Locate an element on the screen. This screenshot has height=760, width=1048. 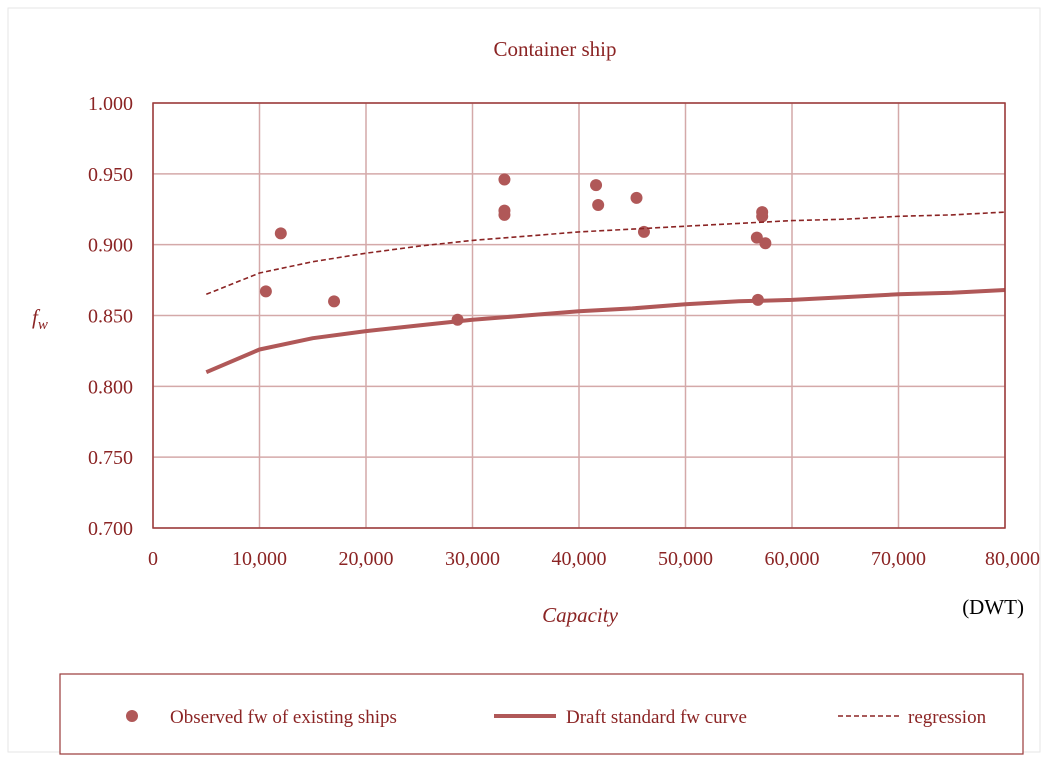
chart-title: Container ship is located at coordinates (554, 49).